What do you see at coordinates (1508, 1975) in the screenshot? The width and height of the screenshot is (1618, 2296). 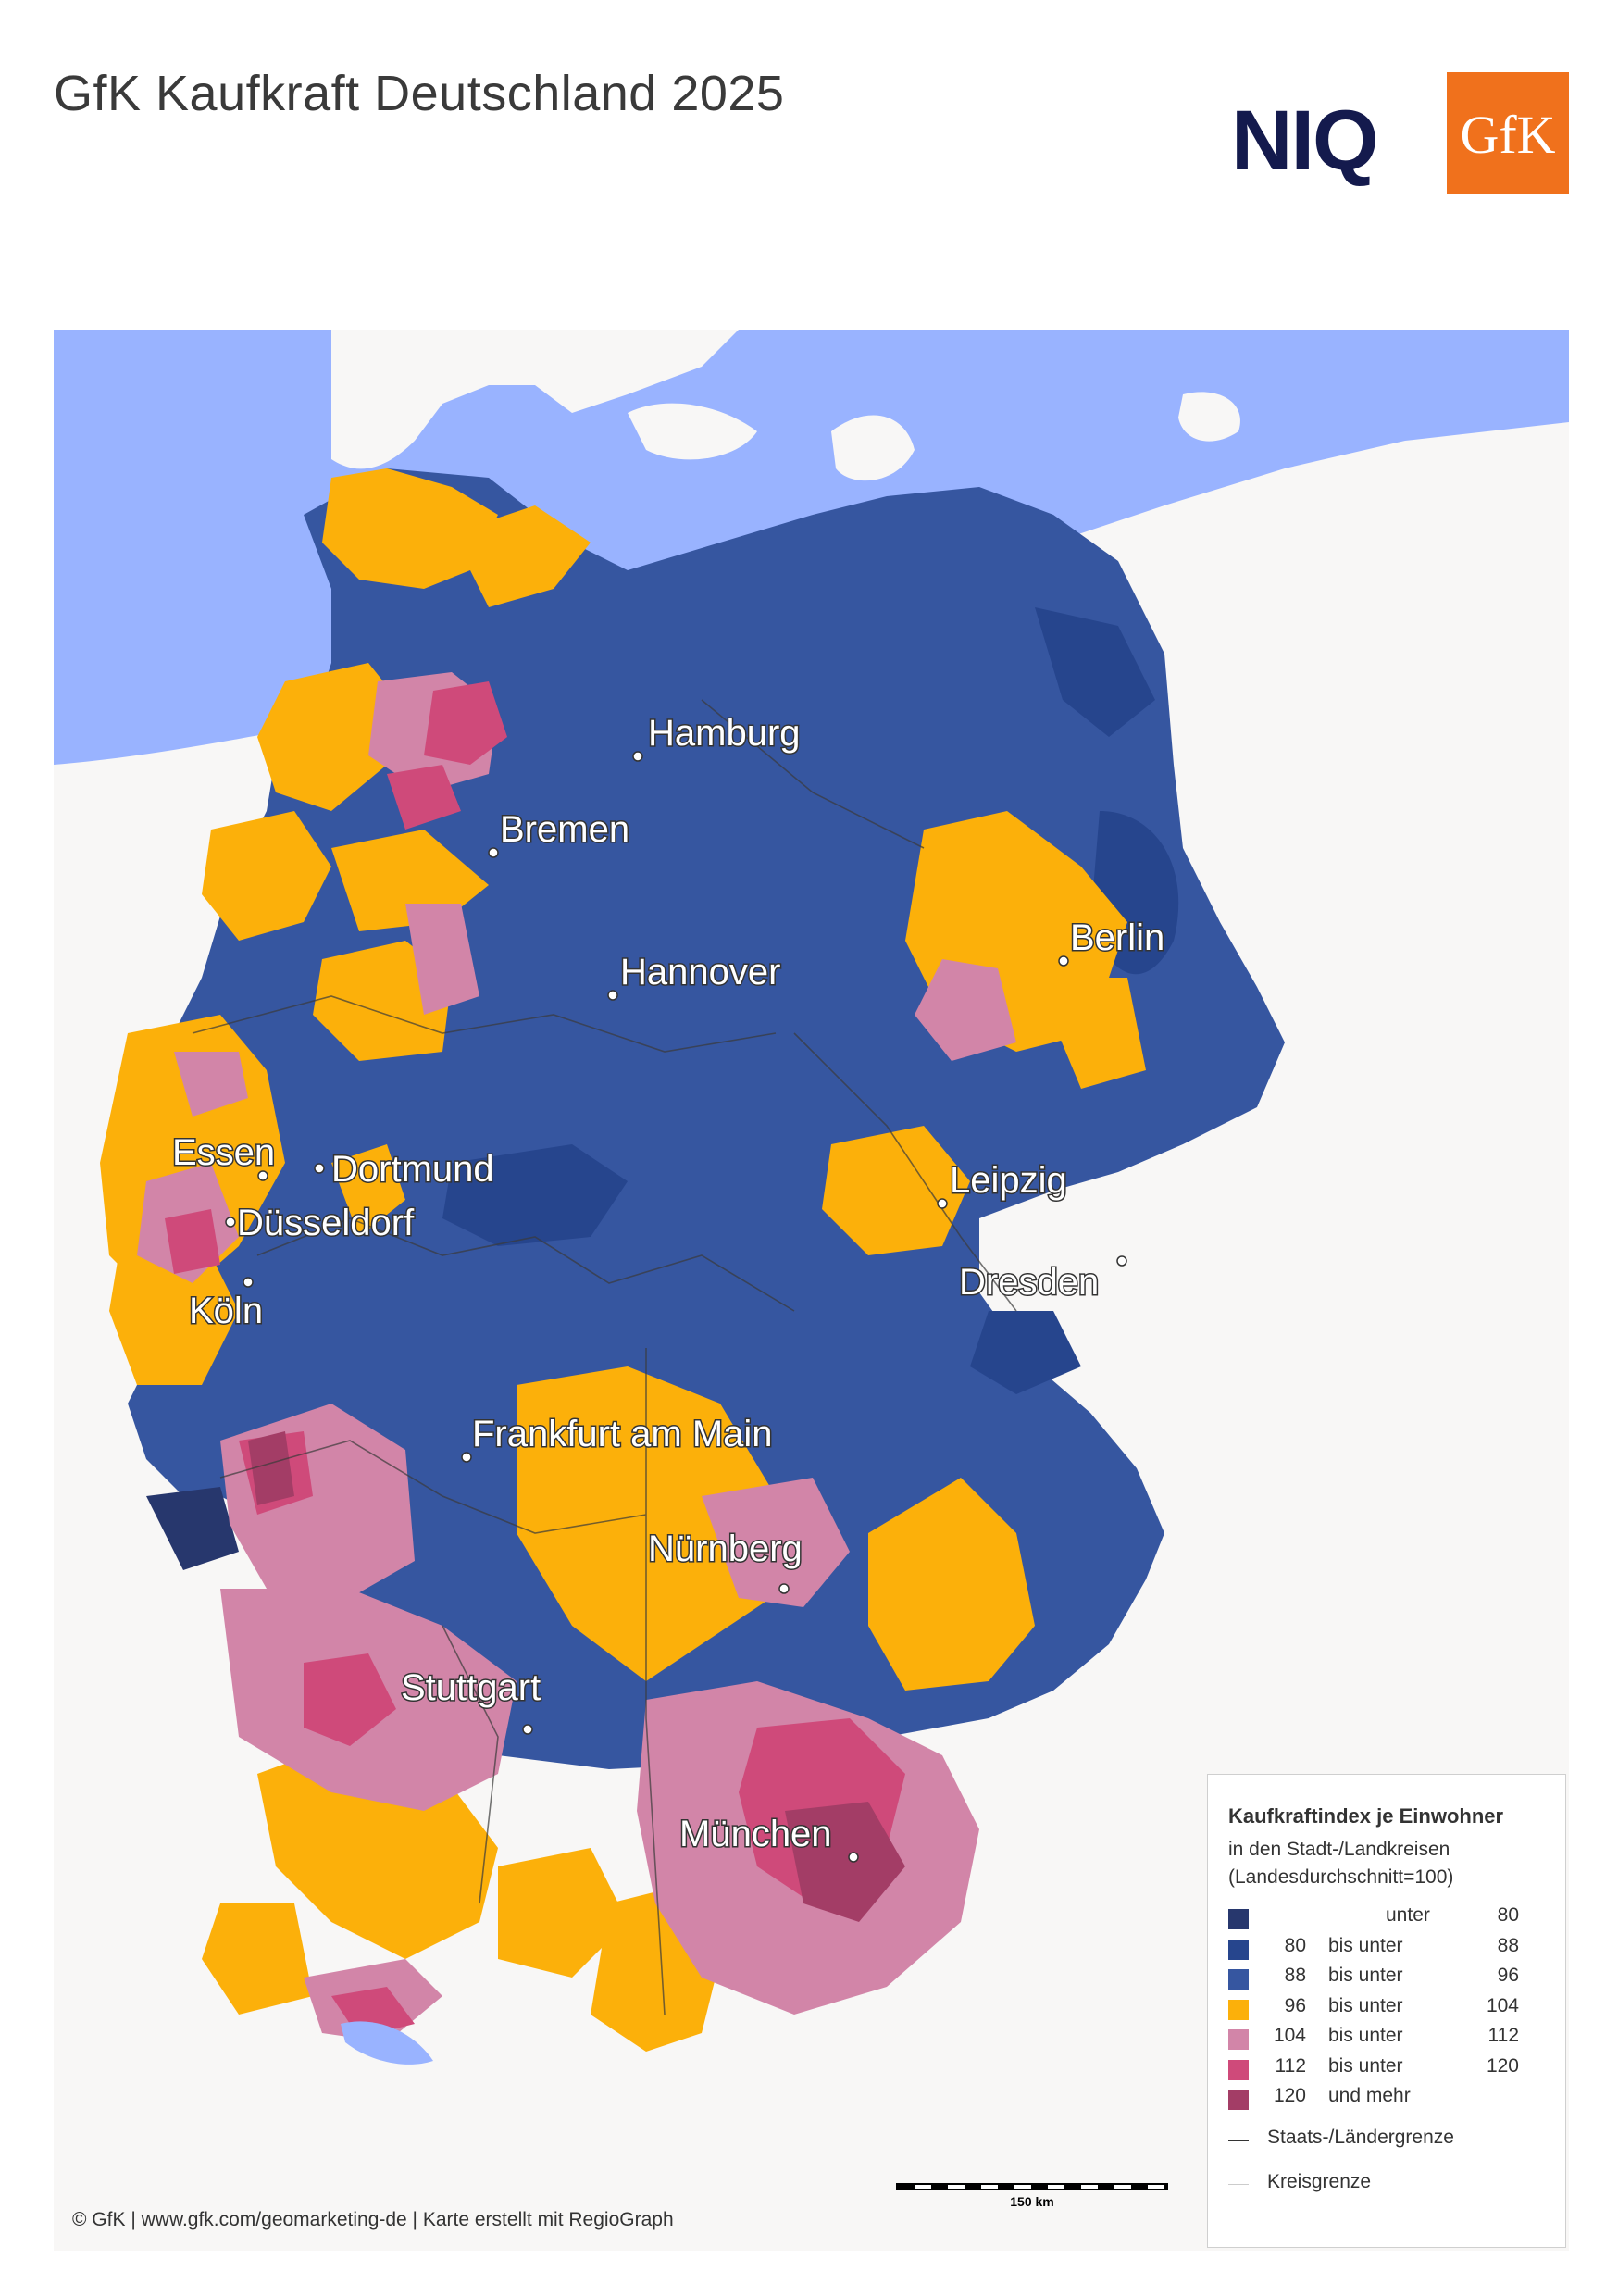 I see `legend-to: 96` at bounding box center [1508, 1975].